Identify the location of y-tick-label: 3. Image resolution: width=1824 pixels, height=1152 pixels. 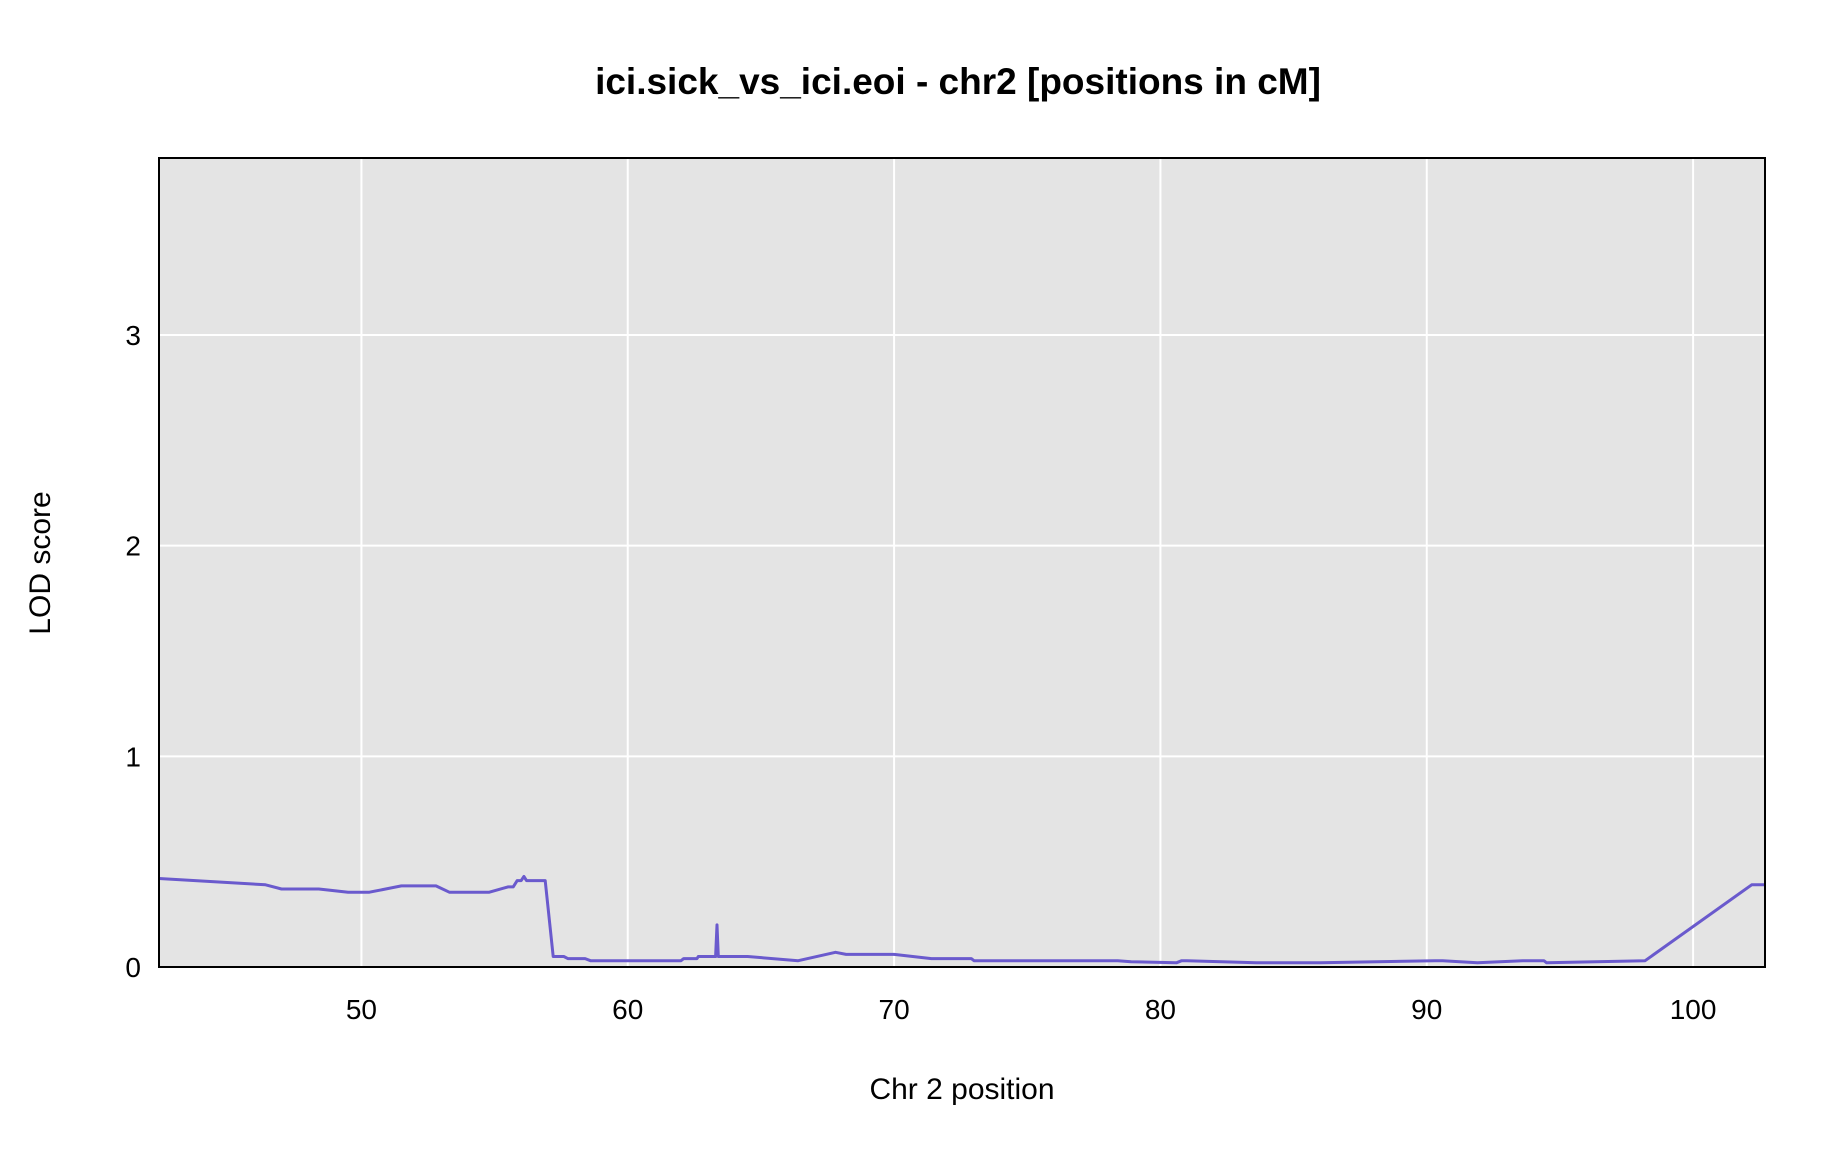
(133, 335).